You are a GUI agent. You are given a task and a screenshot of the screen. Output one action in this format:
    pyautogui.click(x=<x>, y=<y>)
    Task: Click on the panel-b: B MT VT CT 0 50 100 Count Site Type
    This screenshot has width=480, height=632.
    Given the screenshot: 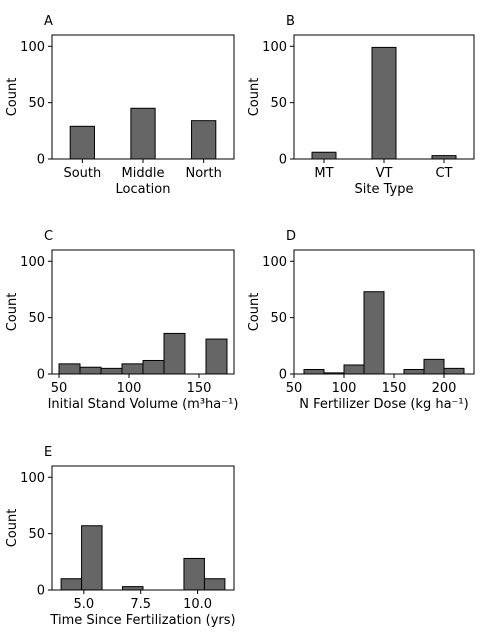 What is the action you would take?
    pyautogui.click(x=361, y=105)
    